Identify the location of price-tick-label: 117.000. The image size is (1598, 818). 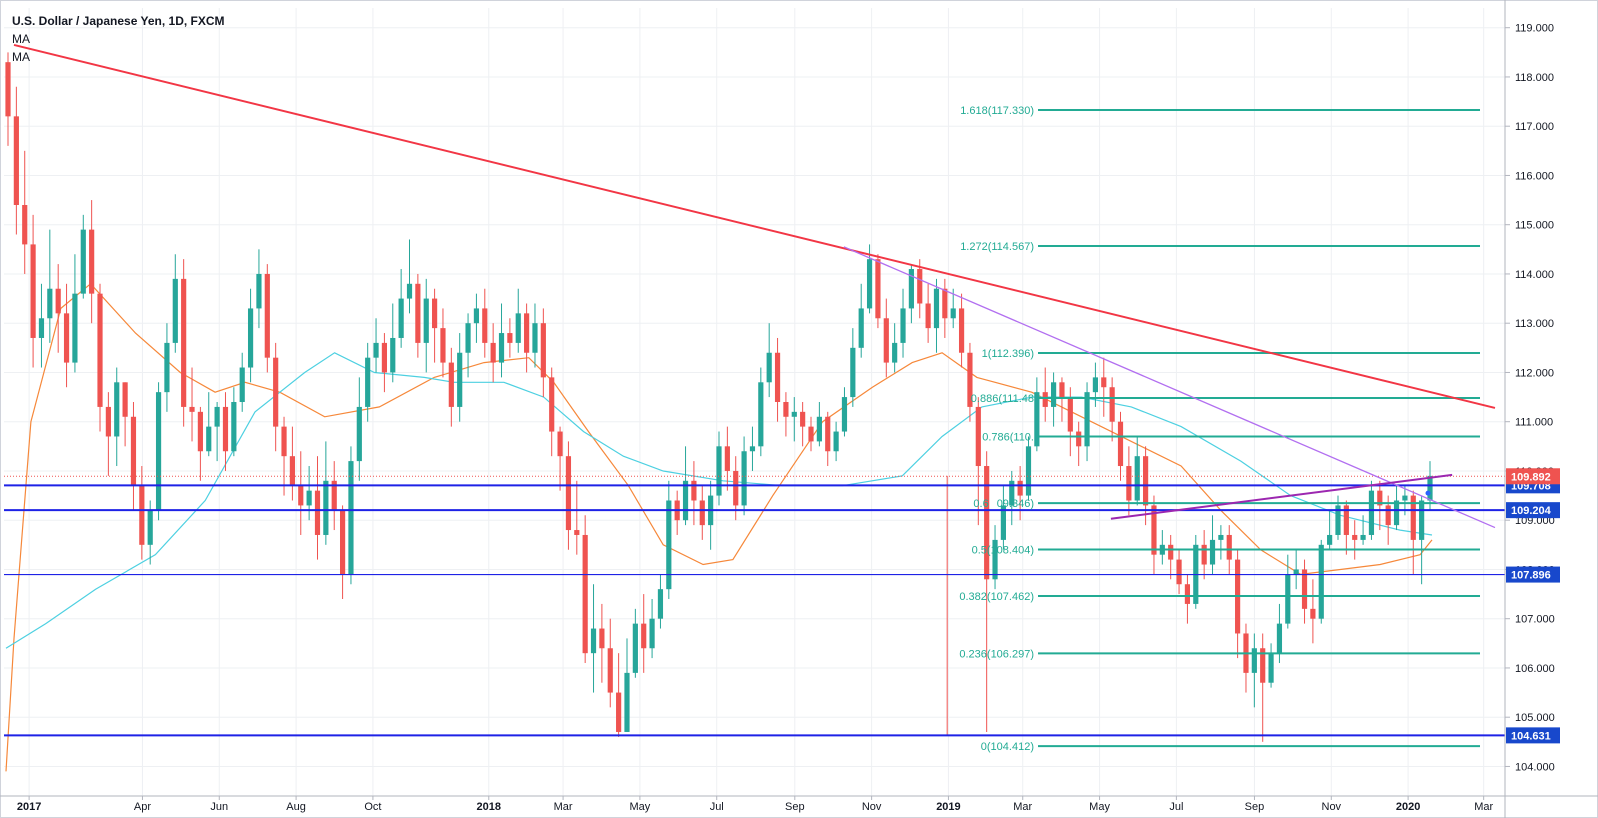
(1534, 127).